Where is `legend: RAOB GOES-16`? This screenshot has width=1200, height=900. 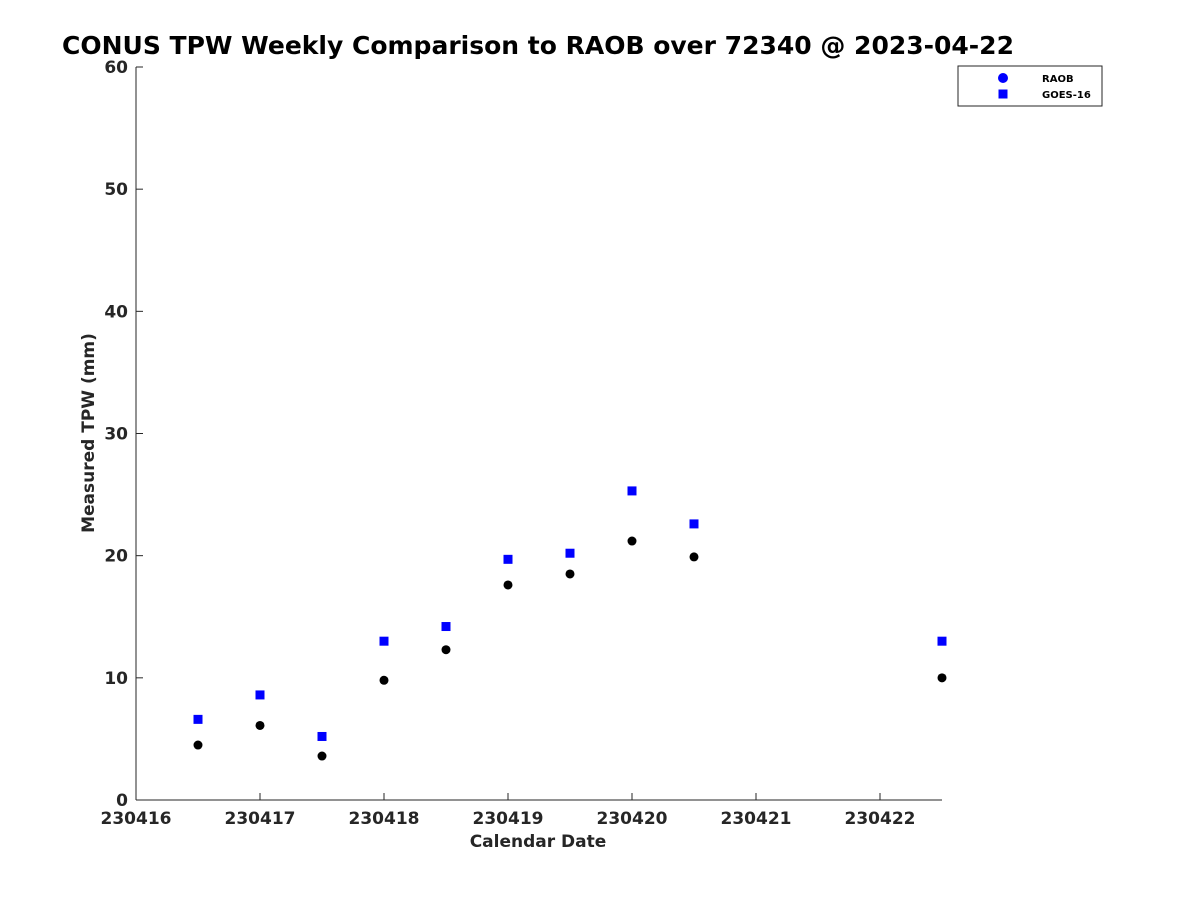
legend: RAOB GOES-16 is located at coordinates (1030, 86).